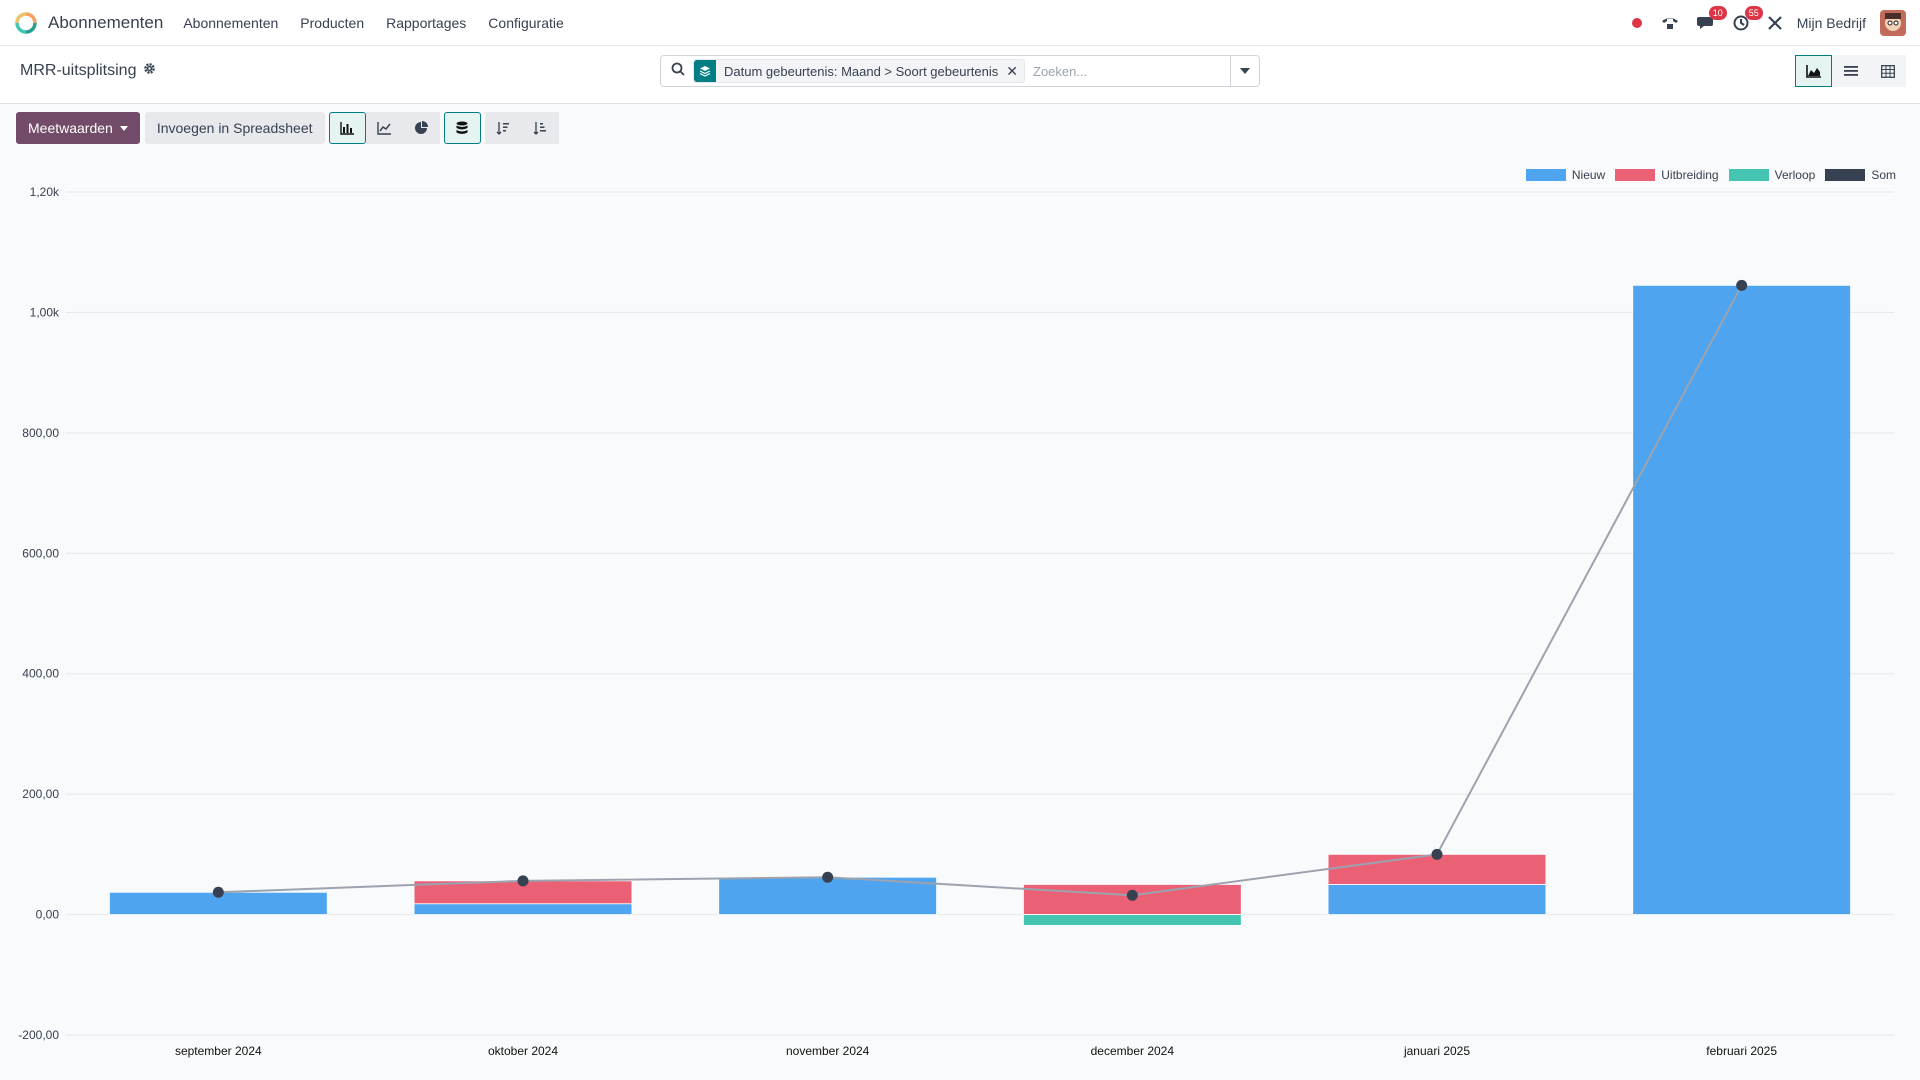 This screenshot has width=1920, height=1080. Describe the element at coordinates (1887, 71) in the screenshot. I see `pivot-view-button` at that location.